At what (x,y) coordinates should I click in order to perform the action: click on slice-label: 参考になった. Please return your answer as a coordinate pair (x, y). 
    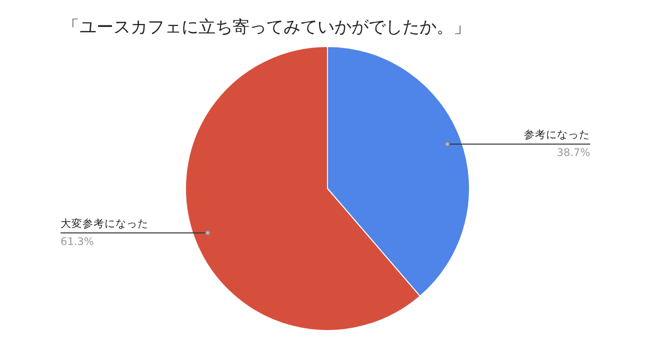
    Looking at the image, I should click on (557, 135).